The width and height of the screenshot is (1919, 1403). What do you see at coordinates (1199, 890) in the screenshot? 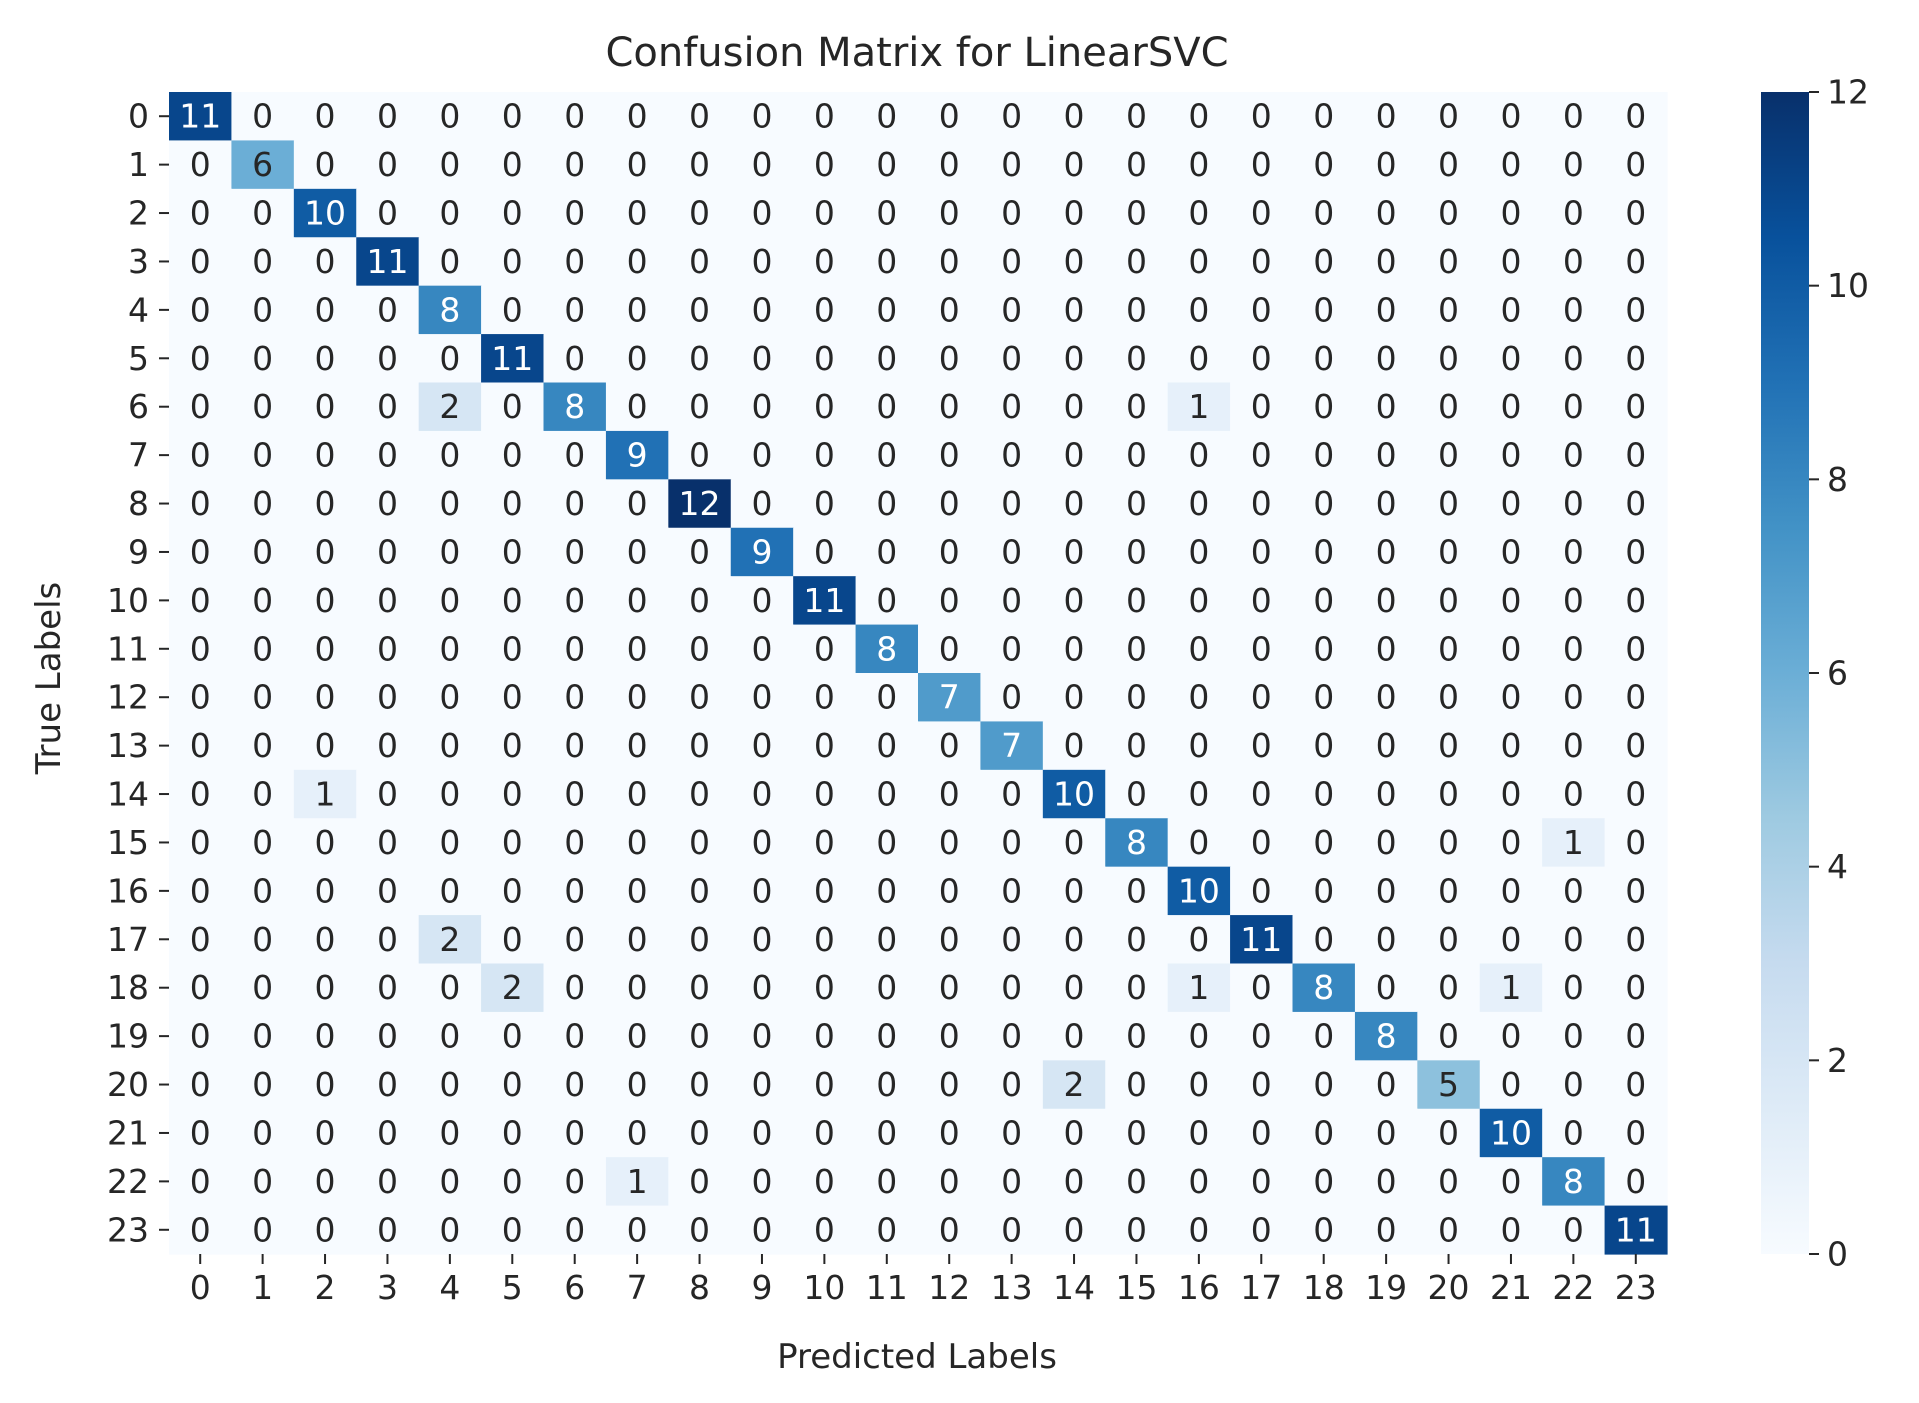
I see `cell-value-label: 10` at bounding box center [1199, 890].